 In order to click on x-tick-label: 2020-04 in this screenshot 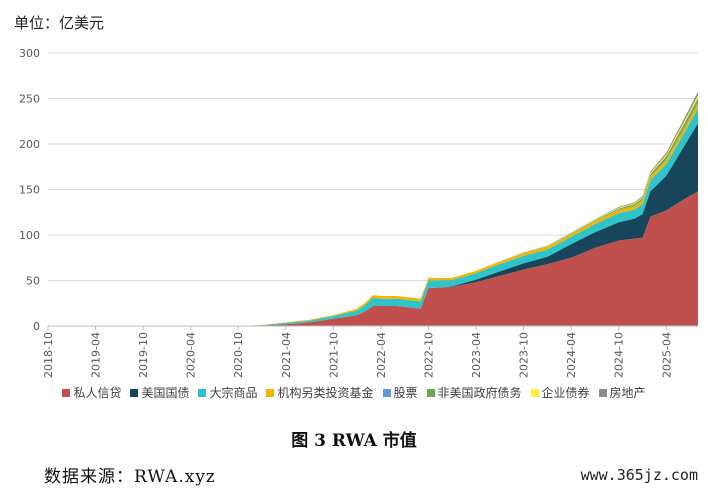, I will do `click(191, 355)`.